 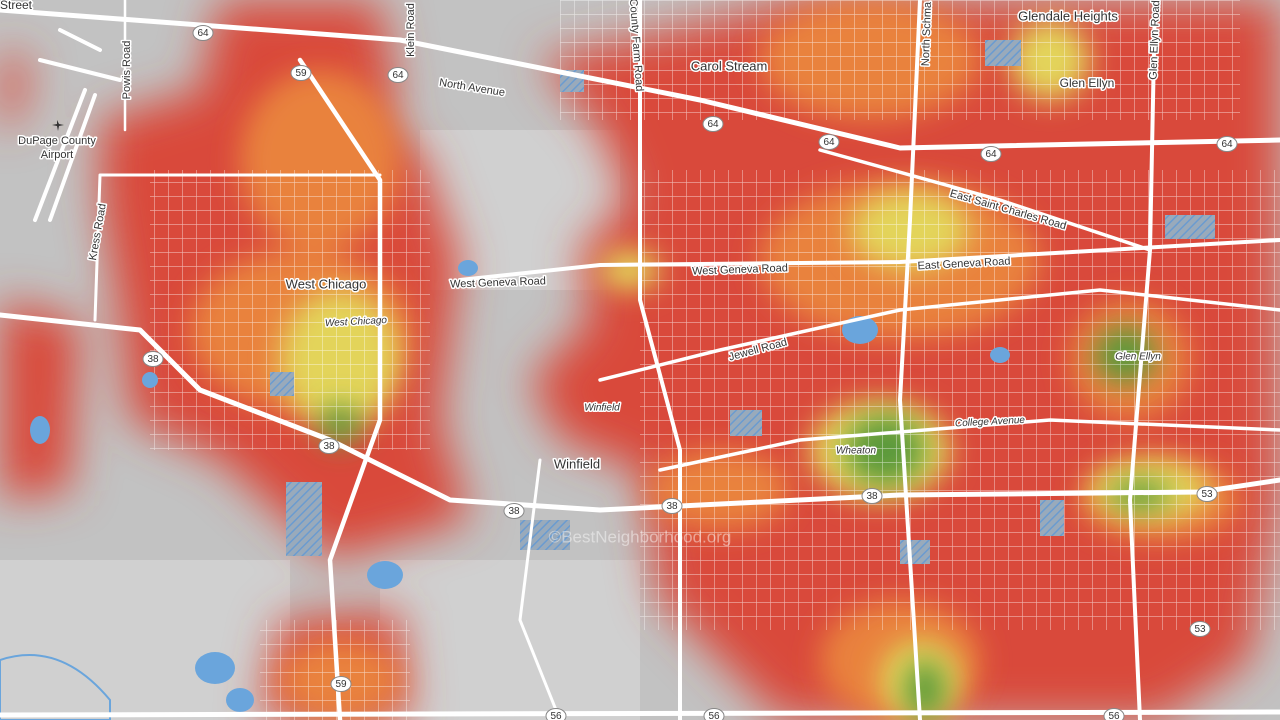 What do you see at coordinates (1155, 40) in the screenshot?
I see `map-label: Glen Ellyn Road` at bounding box center [1155, 40].